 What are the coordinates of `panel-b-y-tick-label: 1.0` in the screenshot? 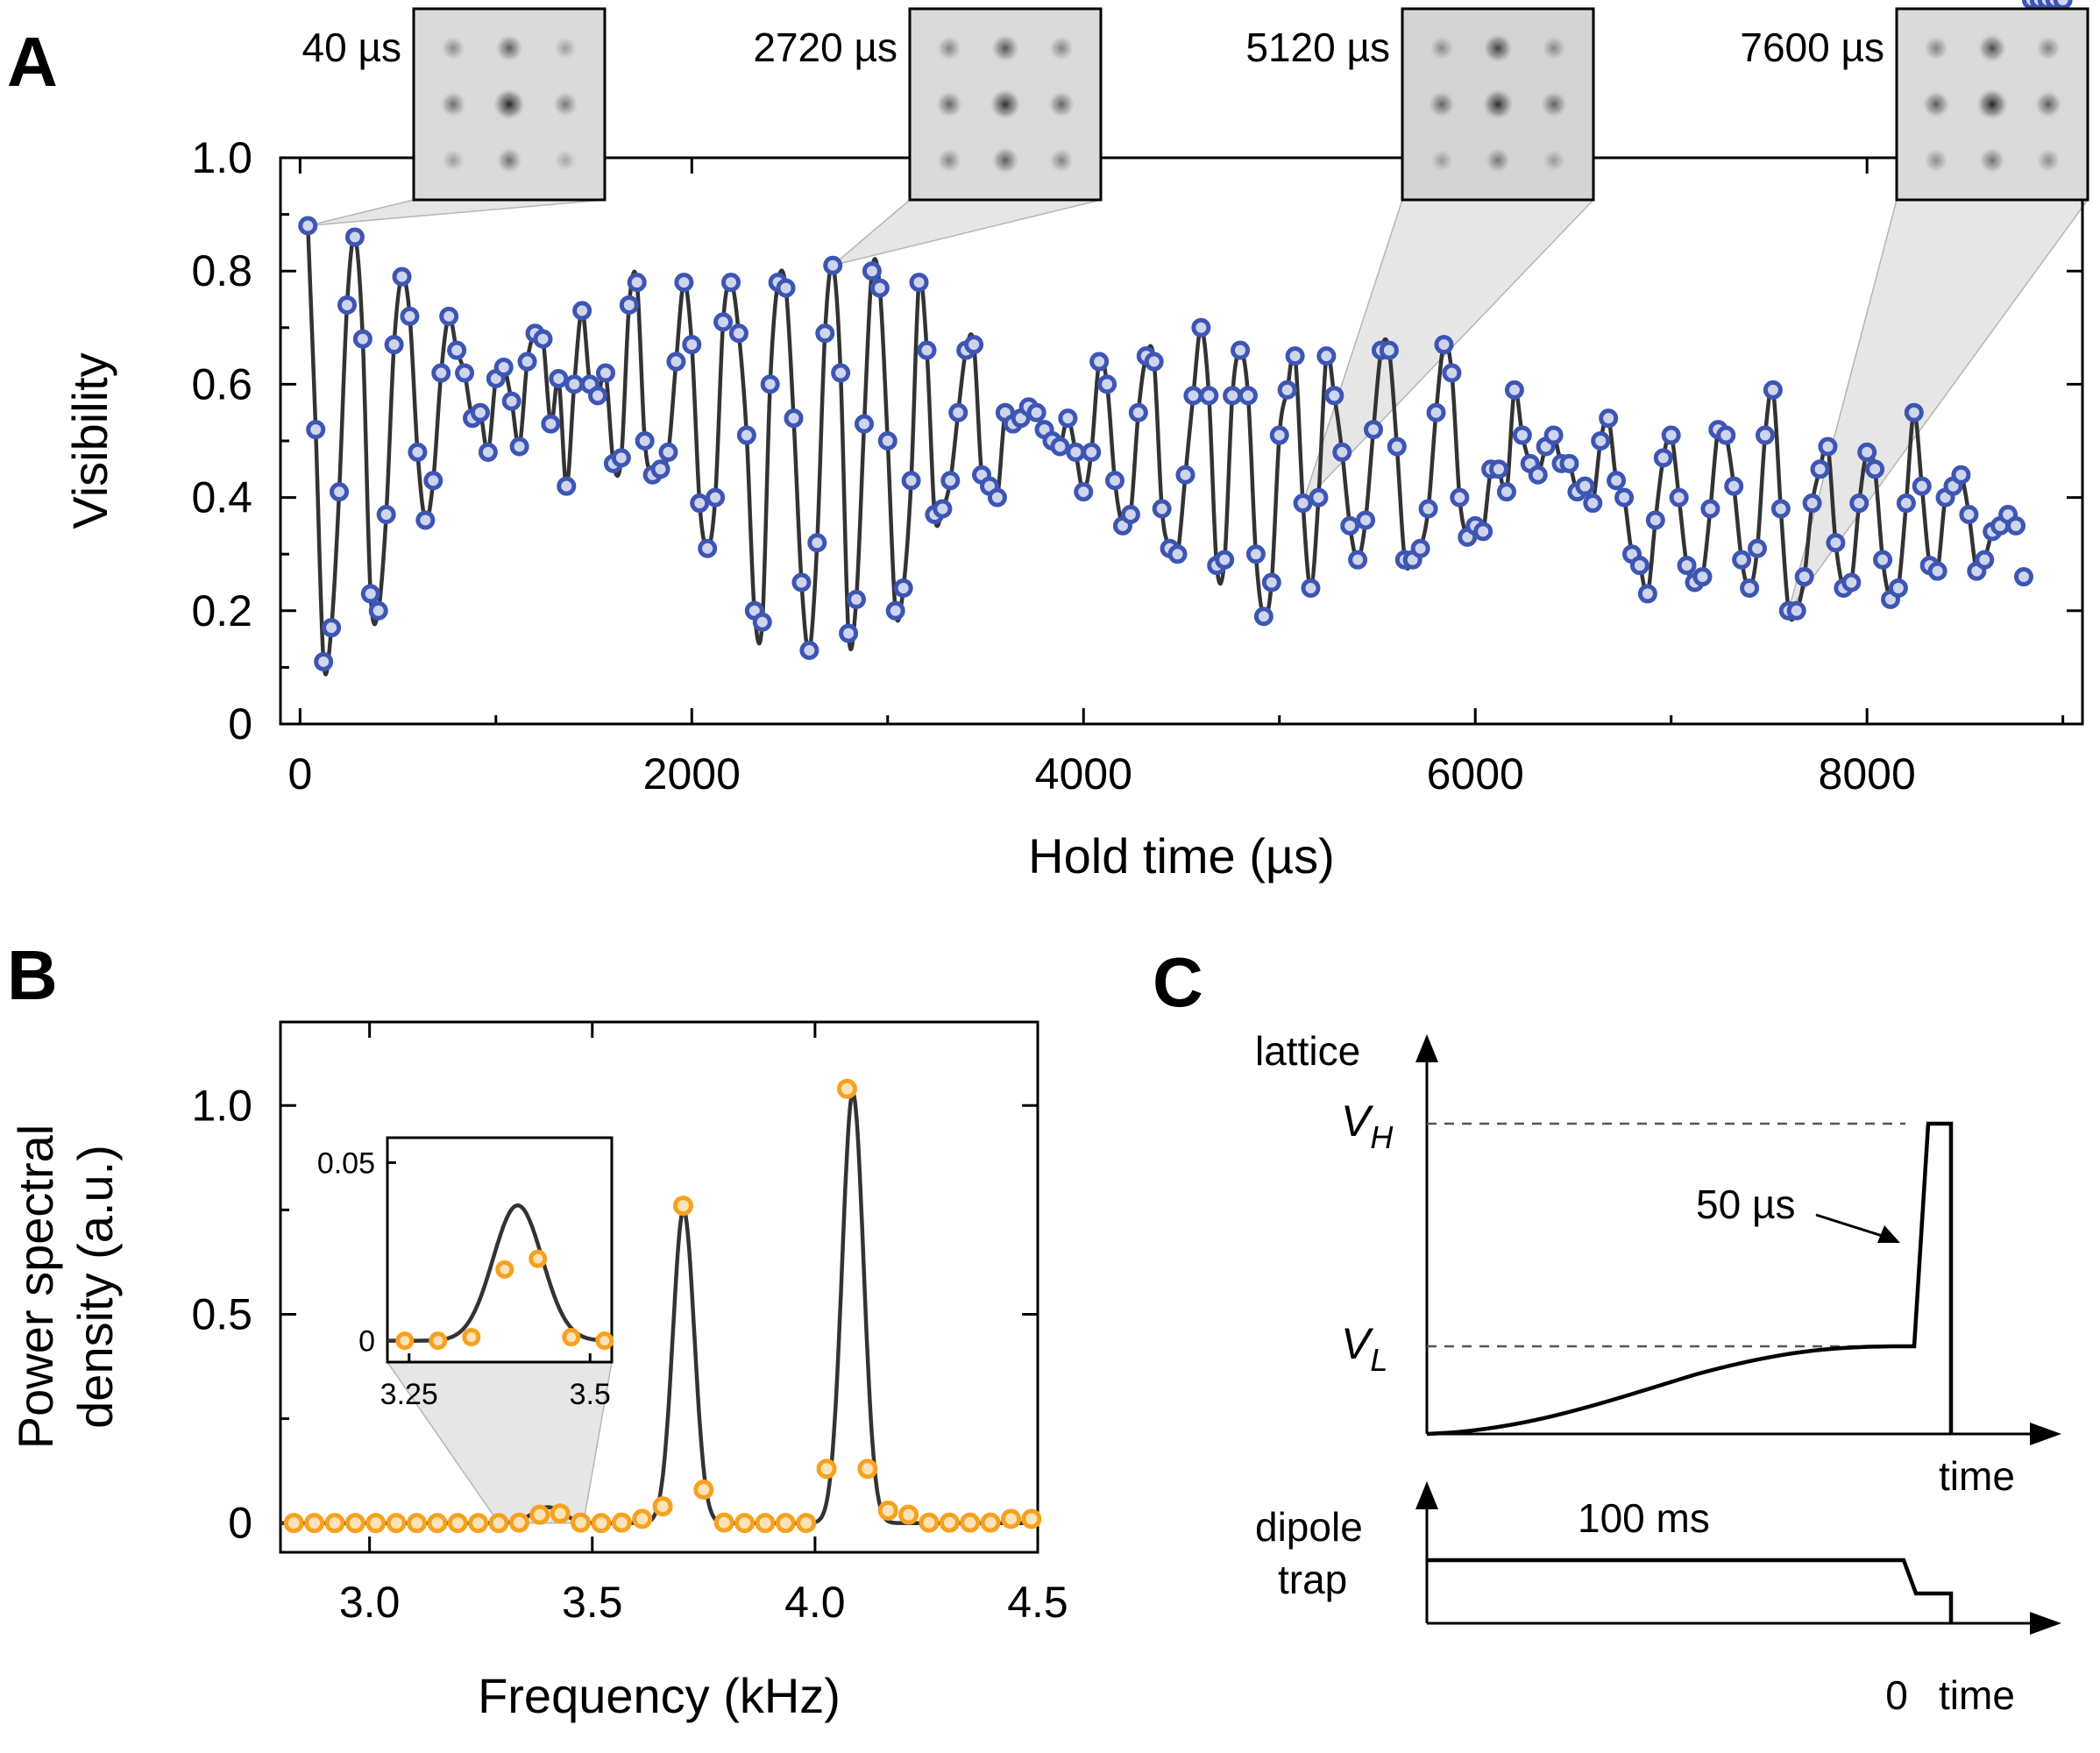 It's located at (222, 1105).